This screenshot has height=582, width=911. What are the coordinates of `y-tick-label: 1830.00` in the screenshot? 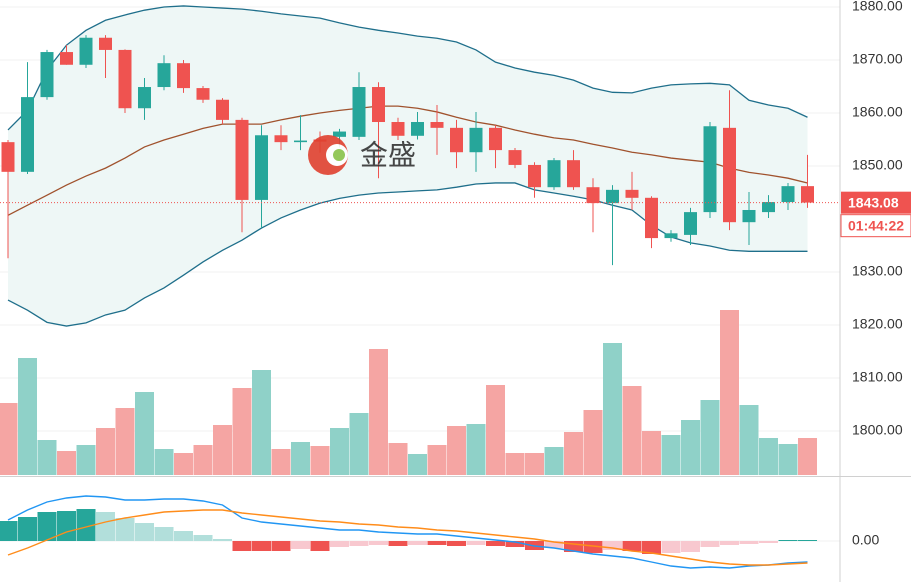 It's located at (877, 271).